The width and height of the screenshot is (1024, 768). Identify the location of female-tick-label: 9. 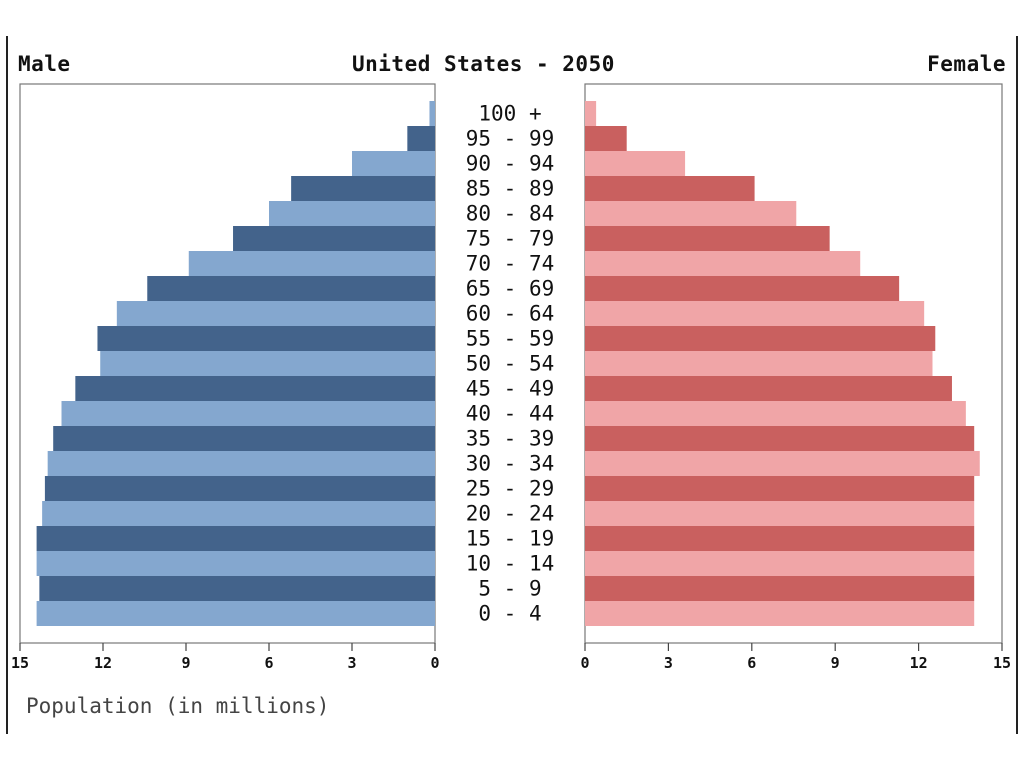
(835, 663).